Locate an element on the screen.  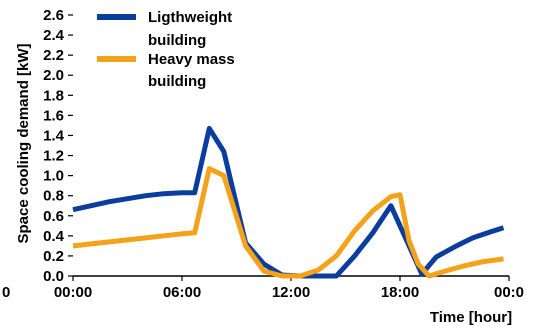
y-axis-label: Space cooling demand [kW] is located at coordinates (23, 143).